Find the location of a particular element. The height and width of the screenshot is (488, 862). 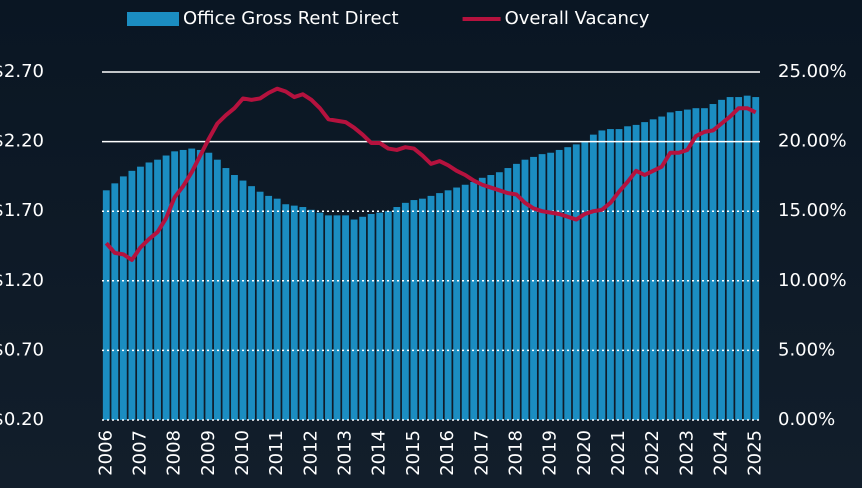

x-tick-label: 2023 is located at coordinates (686, 453).